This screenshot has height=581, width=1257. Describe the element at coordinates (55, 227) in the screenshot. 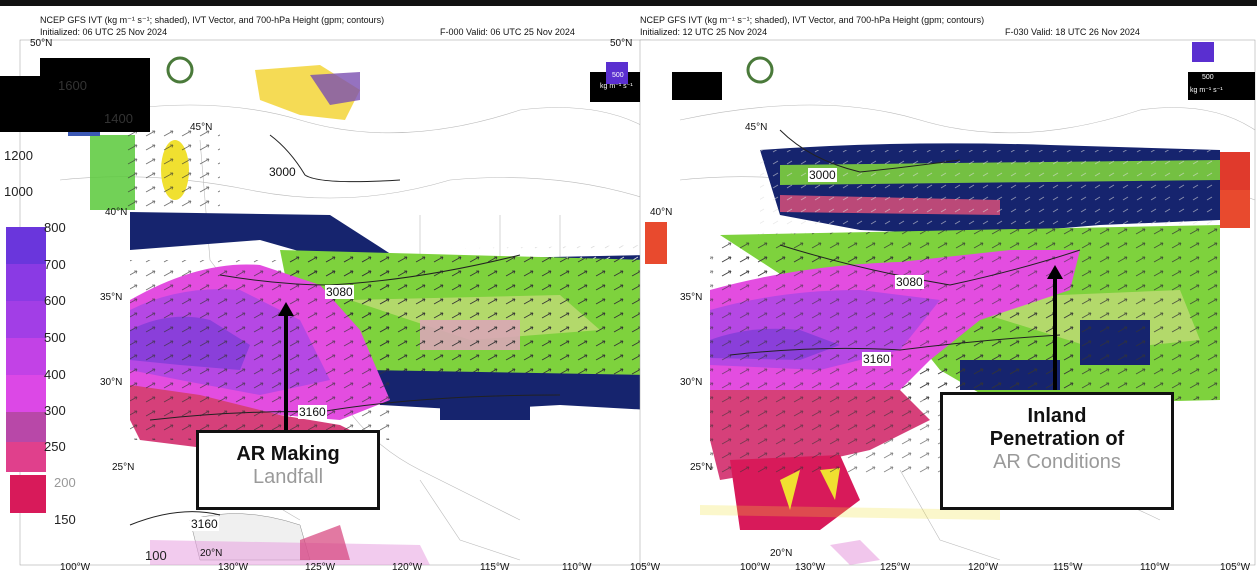

I see `cbar-800: 800` at that location.